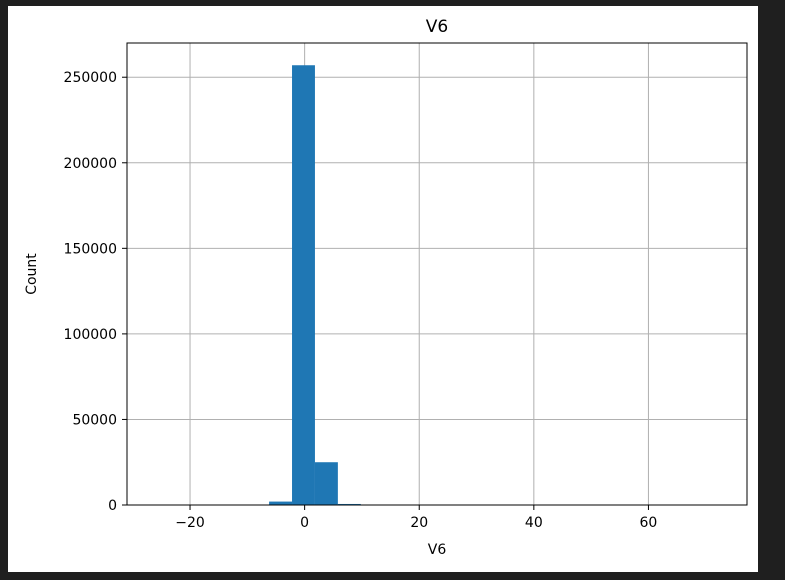  What do you see at coordinates (190, 523) in the screenshot?
I see `x-tick-label: −20` at bounding box center [190, 523].